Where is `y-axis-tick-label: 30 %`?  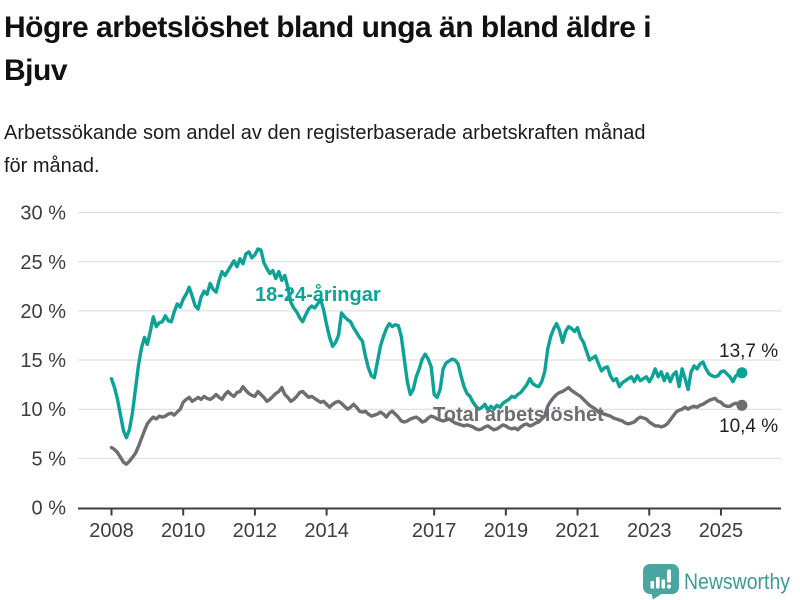 y-axis-tick-label: 30 % is located at coordinates (43, 214).